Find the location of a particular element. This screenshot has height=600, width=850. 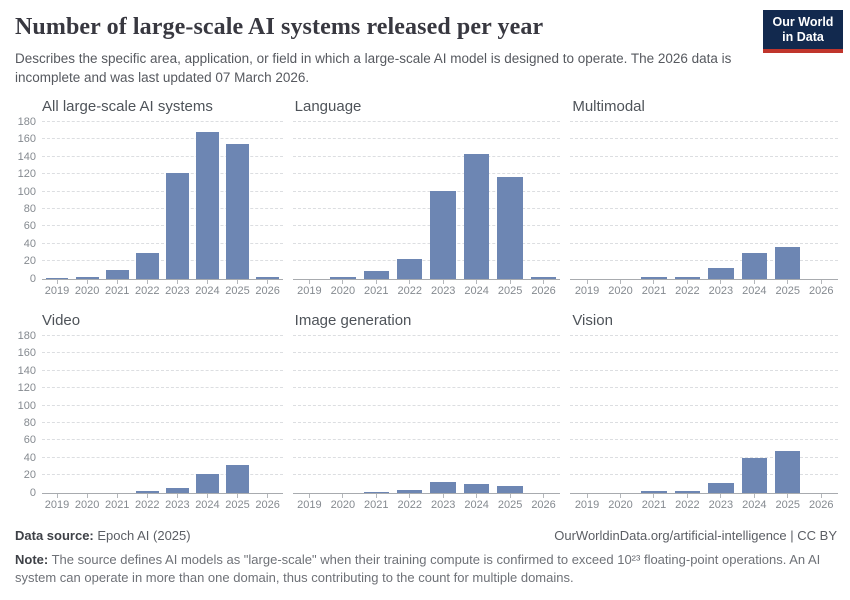

y-tick-label: 100 is located at coordinates (26, 405).